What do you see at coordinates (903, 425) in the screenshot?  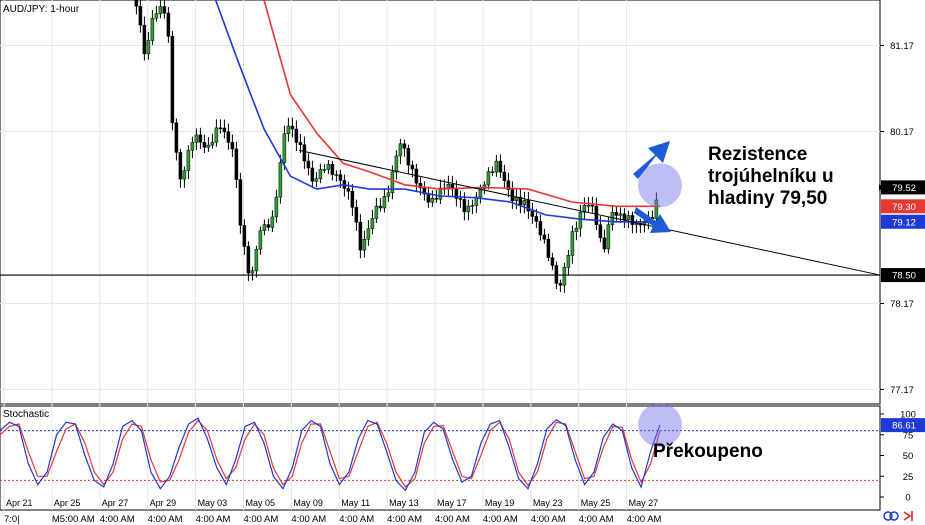 I see `osc-badge` at bounding box center [903, 425].